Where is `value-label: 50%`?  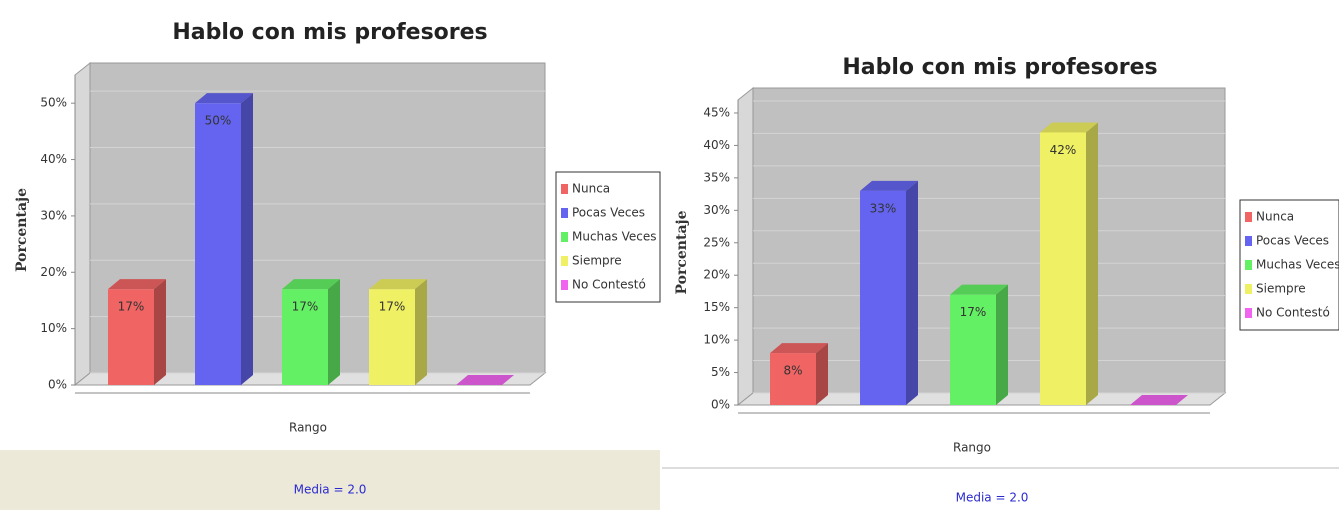
value-label: 50% is located at coordinates (218, 121).